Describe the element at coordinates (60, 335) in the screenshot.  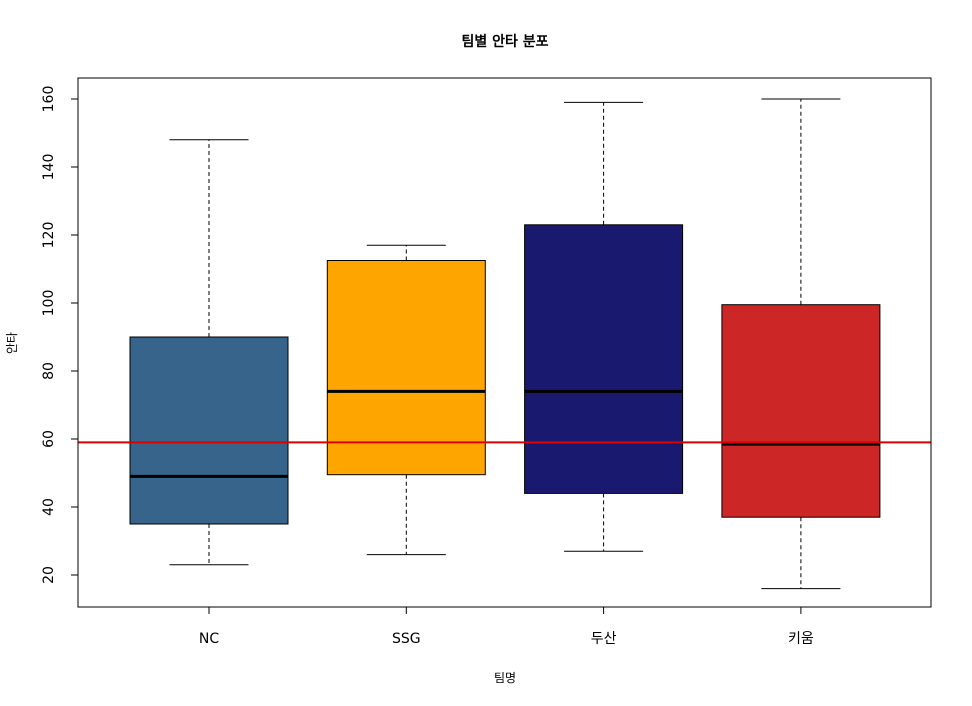
I see `y-axis: 20 40 60 80 100 120 140 160` at that location.